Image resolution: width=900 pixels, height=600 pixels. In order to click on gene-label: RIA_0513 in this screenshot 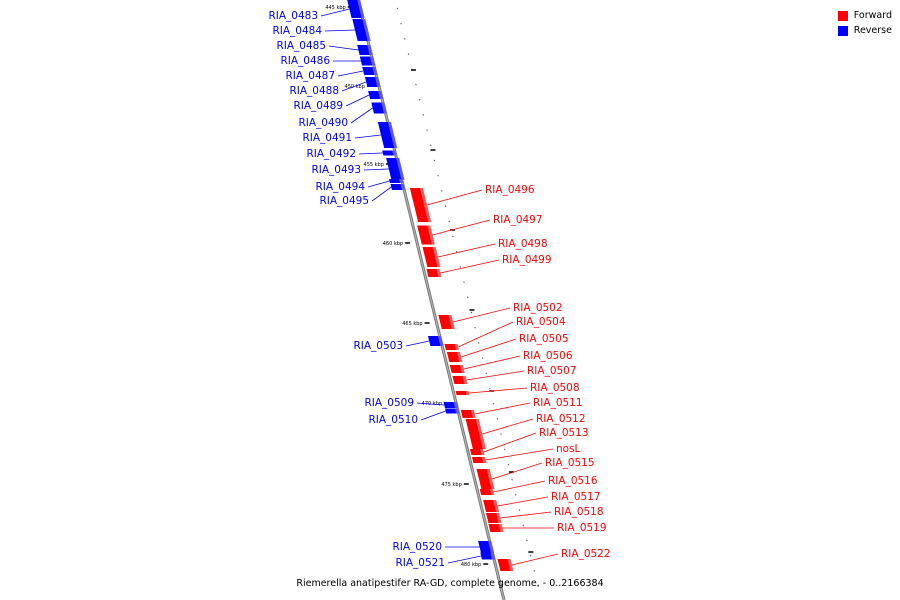, I will do `click(564, 433)`.